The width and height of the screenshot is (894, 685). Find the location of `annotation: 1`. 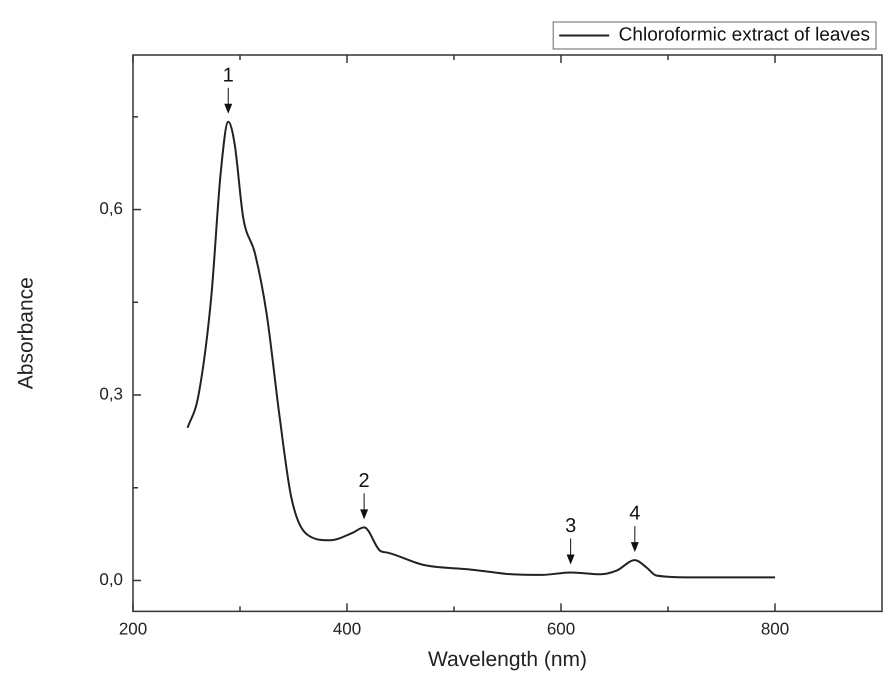

annotation: 1 is located at coordinates (228, 75).